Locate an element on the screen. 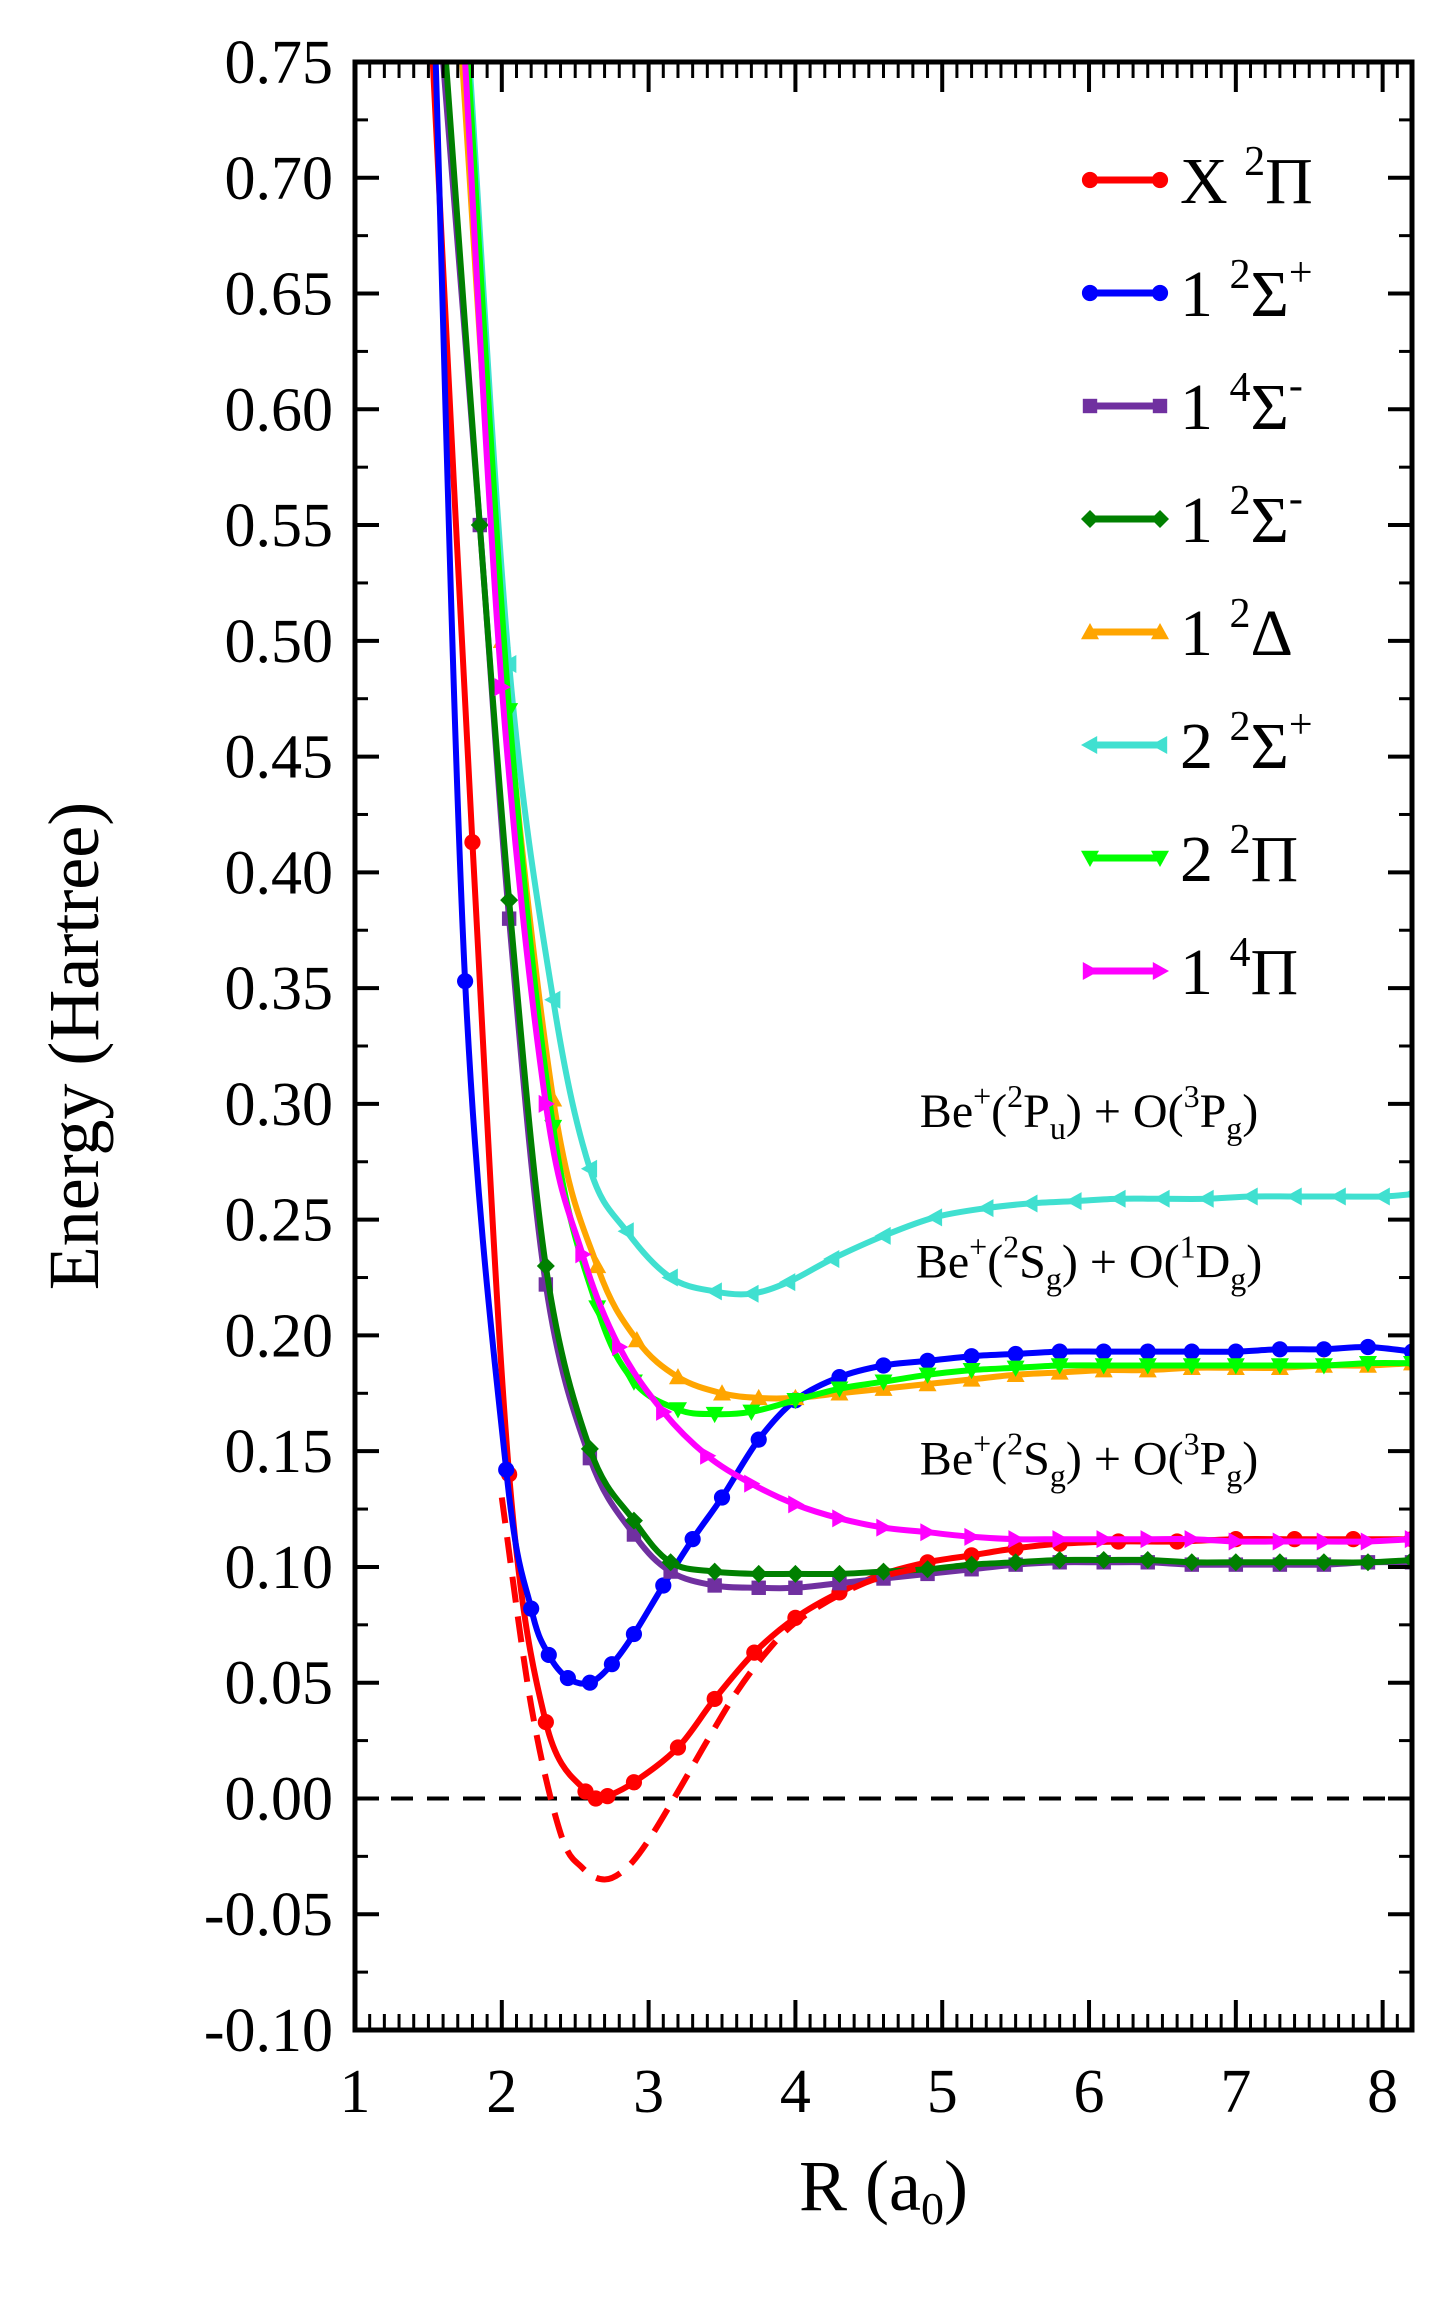 This screenshot has height=2302, width=1451. x-axis-title: R (a0) is located at coordinates (883, 2190).